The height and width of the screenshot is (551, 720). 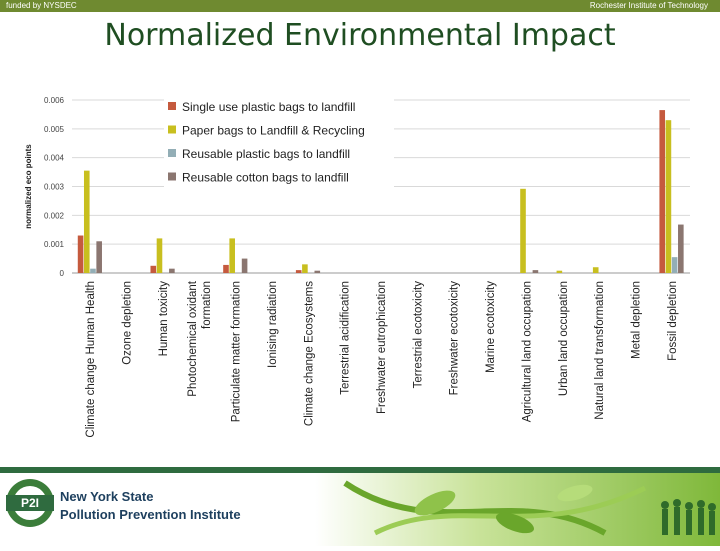 What do you see at coordinates (54, 129) in the screenshot?
I see `y-tick-label: 0.005` at bounding box center [54, 129].